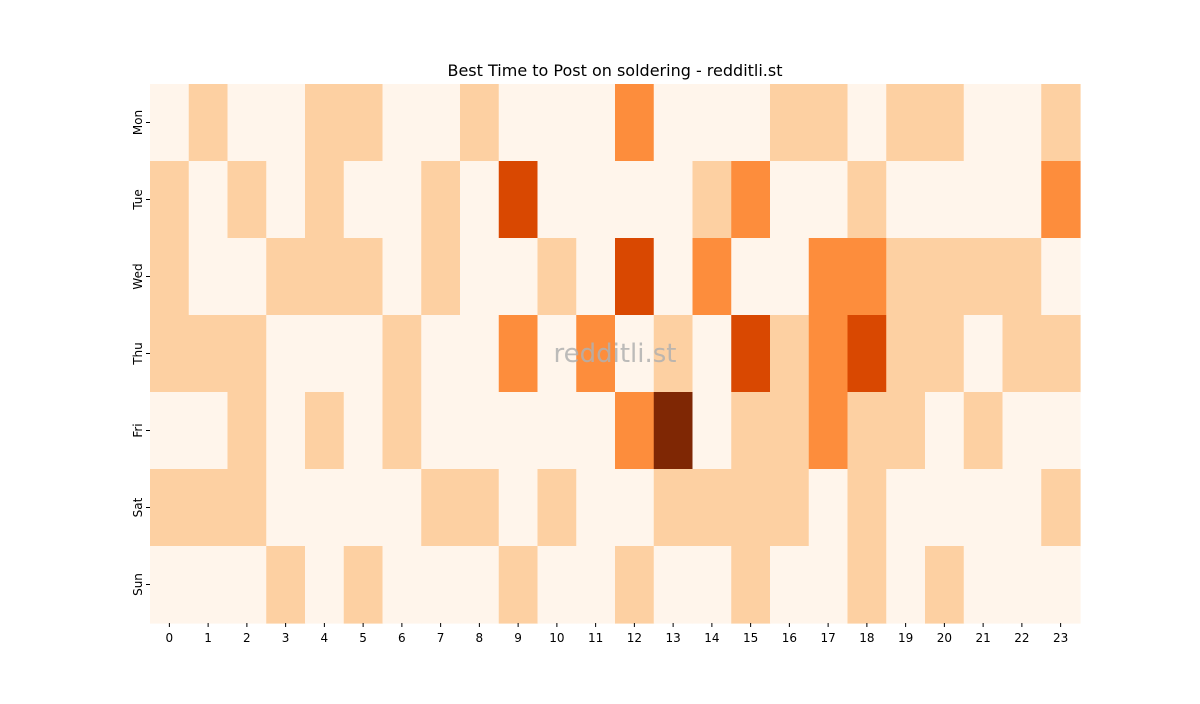 The height and width of the screenshot is (704, 1200). I want to click on y-tick-label: Mon, so click(138, 122).